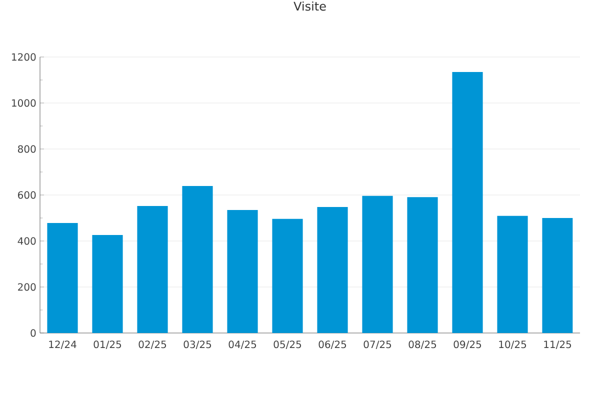 The height and width of the screenshot is (400, 600). Describe the element at coordinates (310, 6) in the screenshot. I see `chart-title: Visite` at that location.